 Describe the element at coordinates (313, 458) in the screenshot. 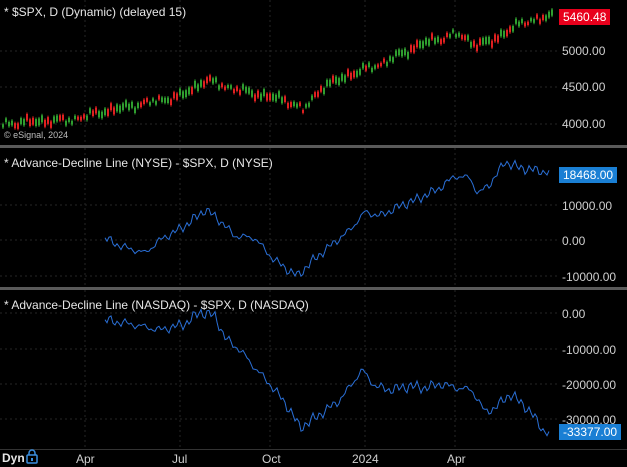

I see `time-axis` at that location.